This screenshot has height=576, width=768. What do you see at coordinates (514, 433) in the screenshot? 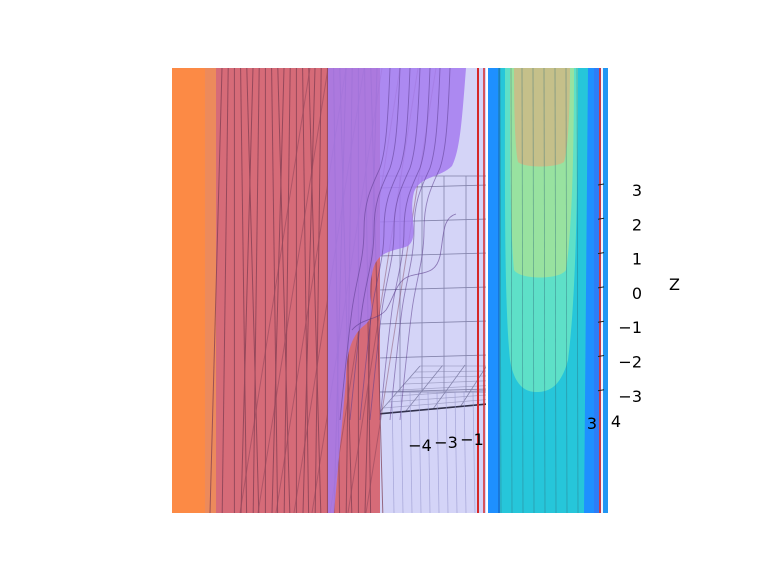
I see `y-axis: −4 −3 −1 3 4` at bounding box center [514, 433].